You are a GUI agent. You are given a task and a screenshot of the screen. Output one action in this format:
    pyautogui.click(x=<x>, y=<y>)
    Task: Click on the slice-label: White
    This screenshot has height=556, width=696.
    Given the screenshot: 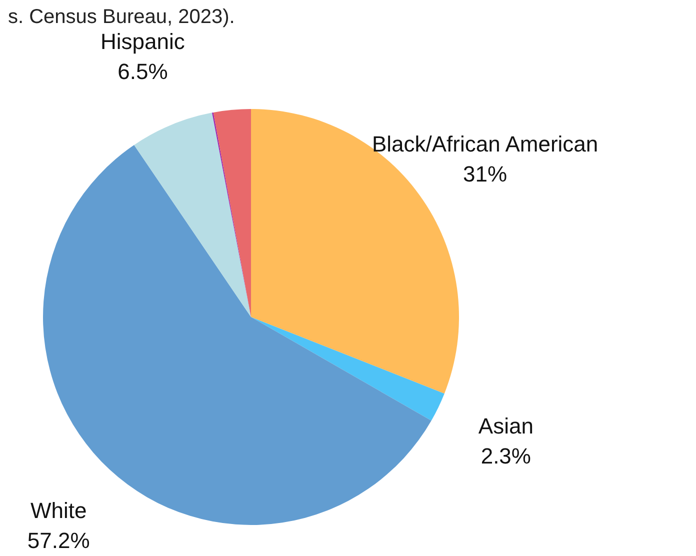 What is the action you would take?
    pyautogui.click(x=58, y=511)
    